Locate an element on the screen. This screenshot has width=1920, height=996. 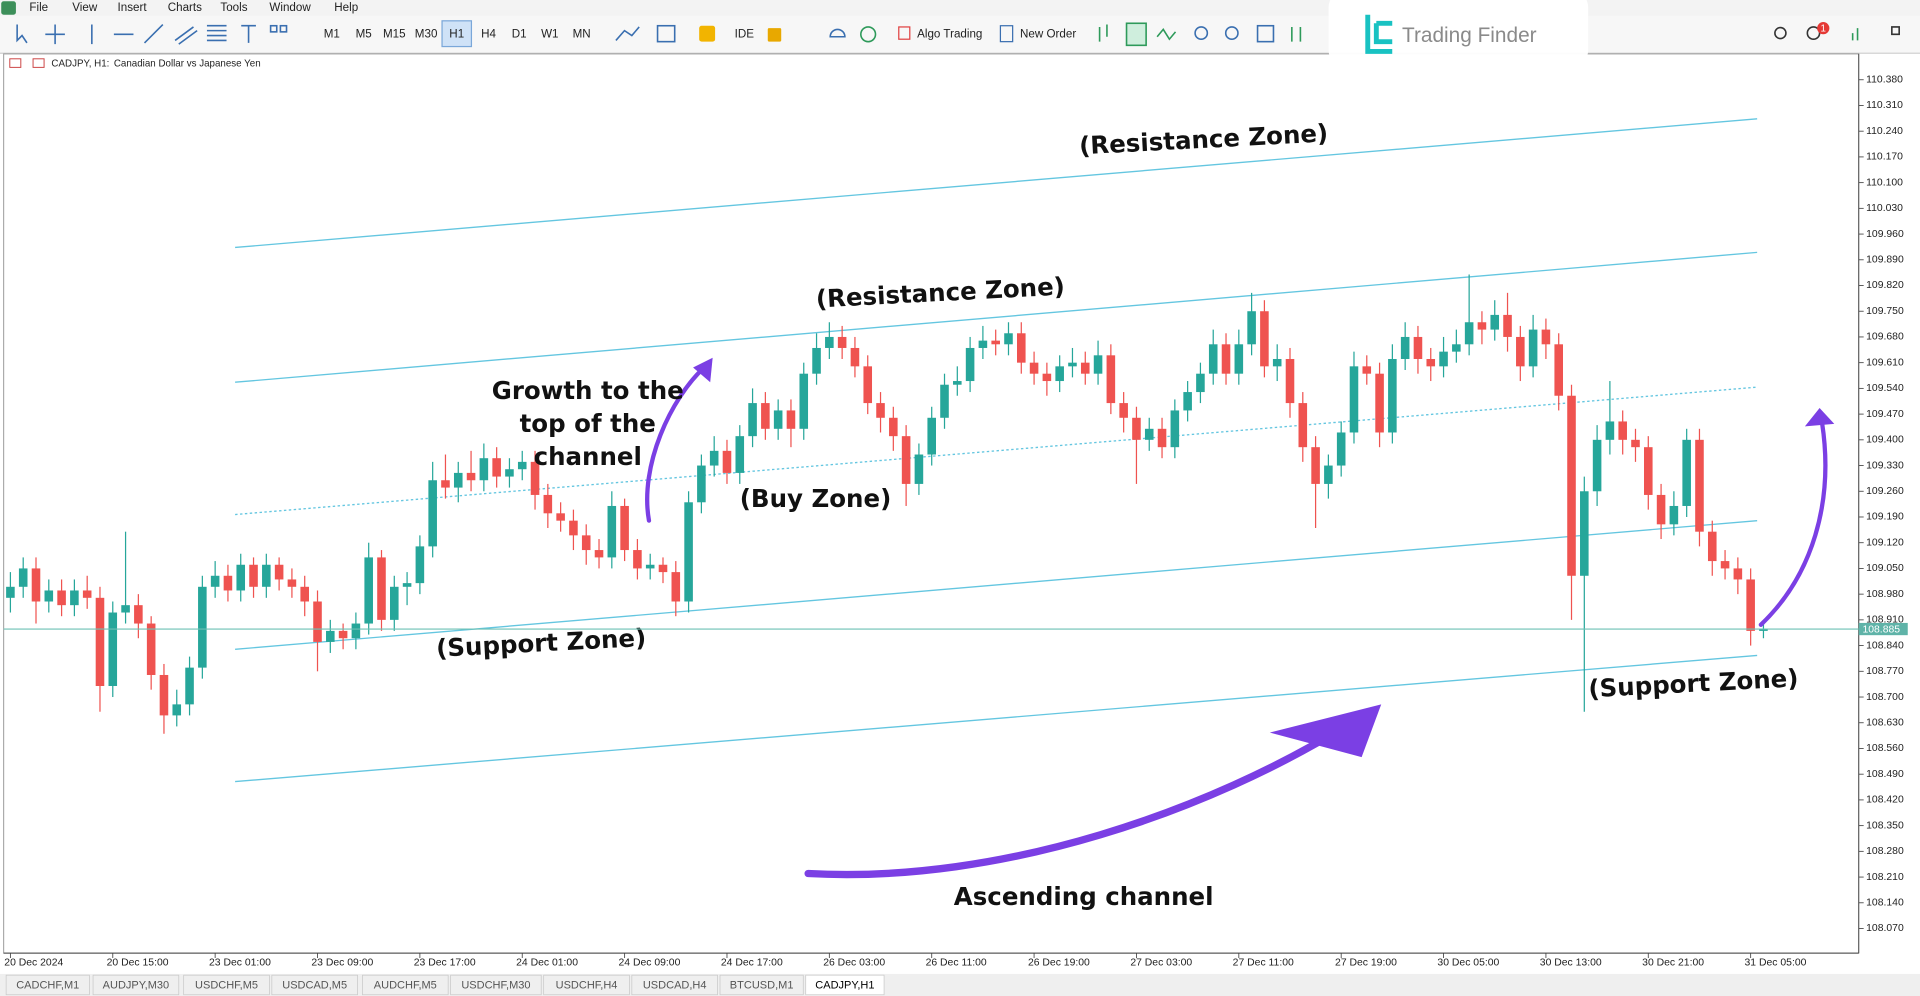
toolbar-button: New Order is located at coordinates (1048, 33).